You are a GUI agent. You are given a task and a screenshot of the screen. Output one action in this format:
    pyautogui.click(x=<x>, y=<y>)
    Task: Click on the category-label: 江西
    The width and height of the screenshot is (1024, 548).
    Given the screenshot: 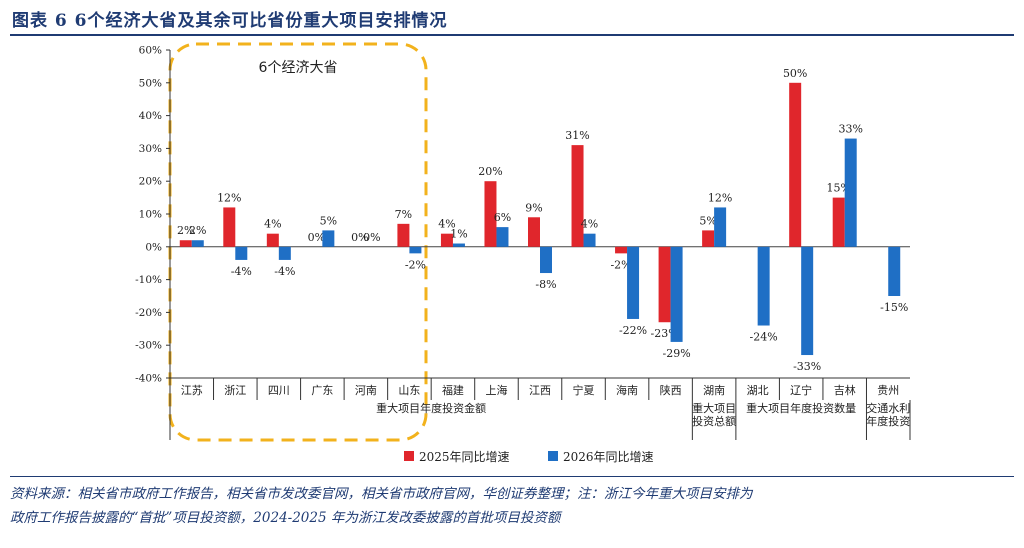 What is the action you would take?
    pyautogui.click(x=540, y=390)
    